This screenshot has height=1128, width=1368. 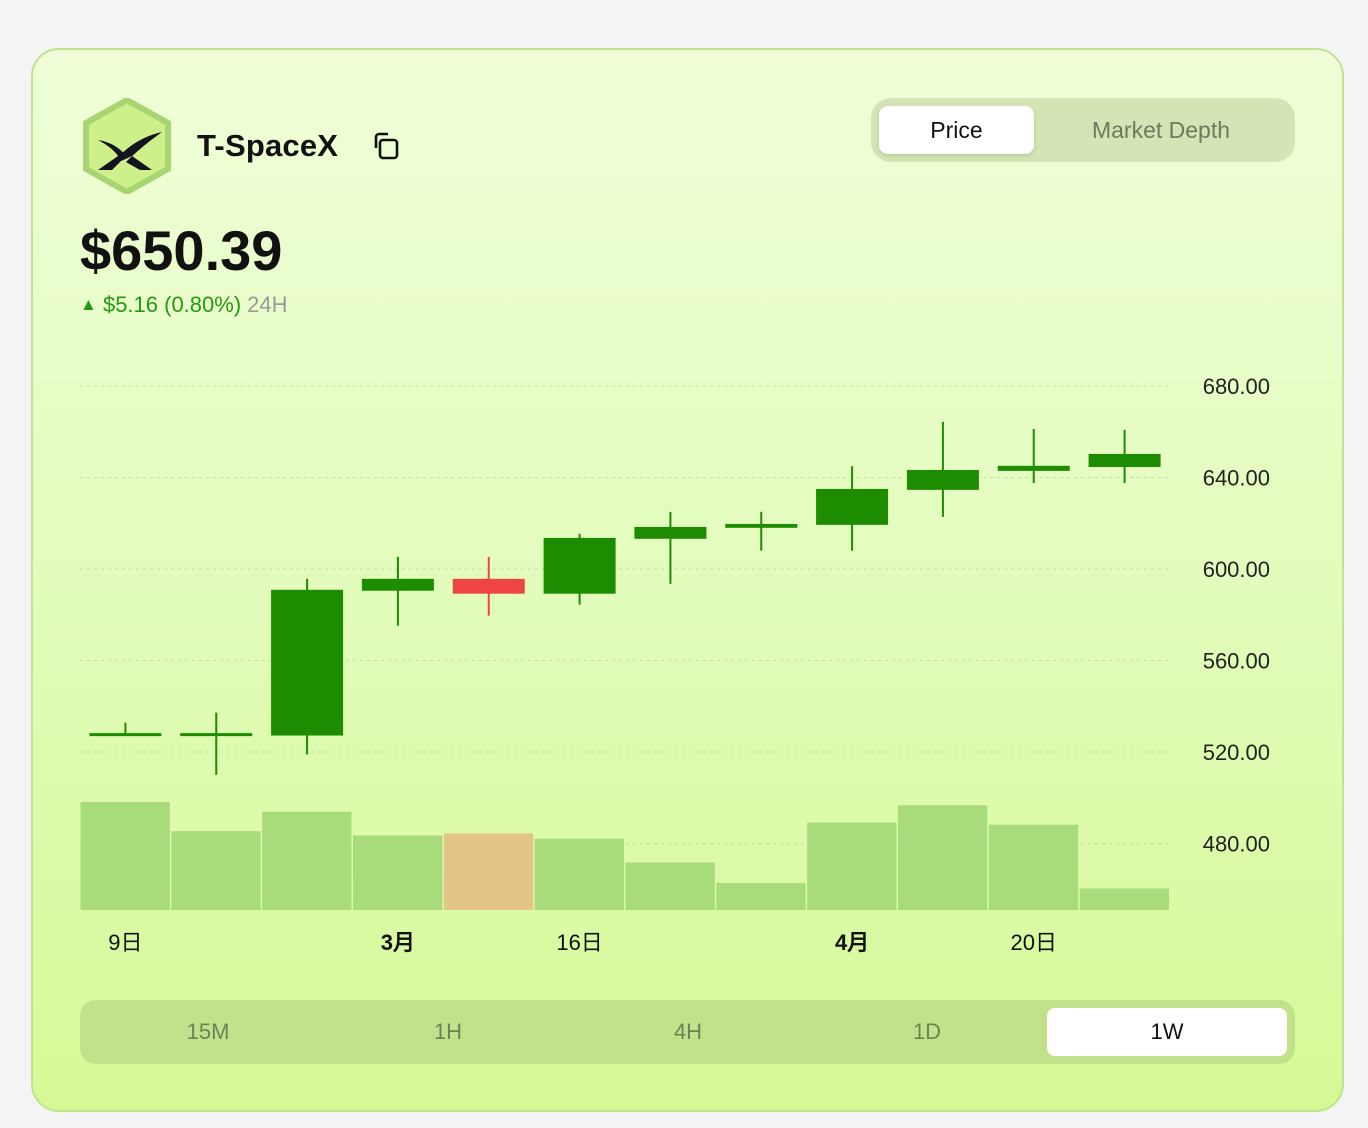 What do you see at coordinates (267, 304) in the screenshot?
I see `change-period: 24H` at bounding box center [267, 304].